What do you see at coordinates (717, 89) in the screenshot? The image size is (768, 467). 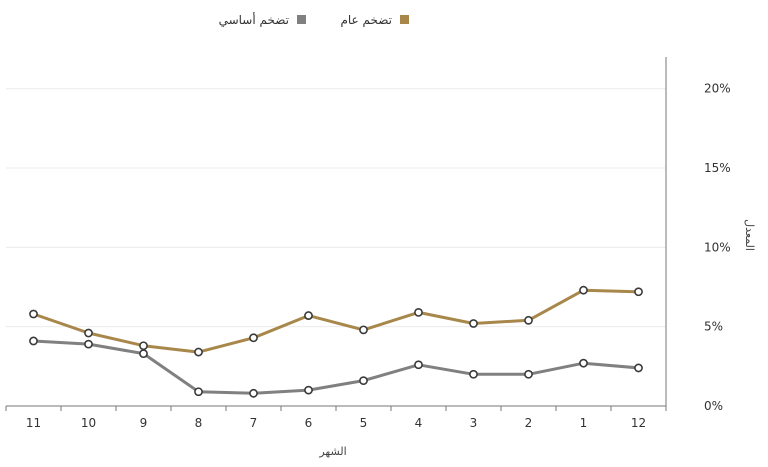 I see `y-tick-label: 20%` at bounding box center [717, 89].